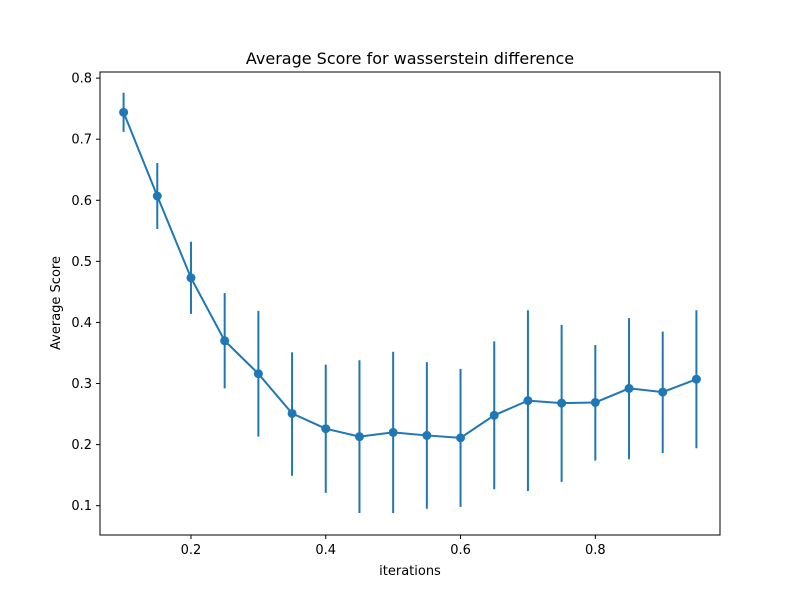  I want to click on y-axis-label: Average Score, so click(56, 303).